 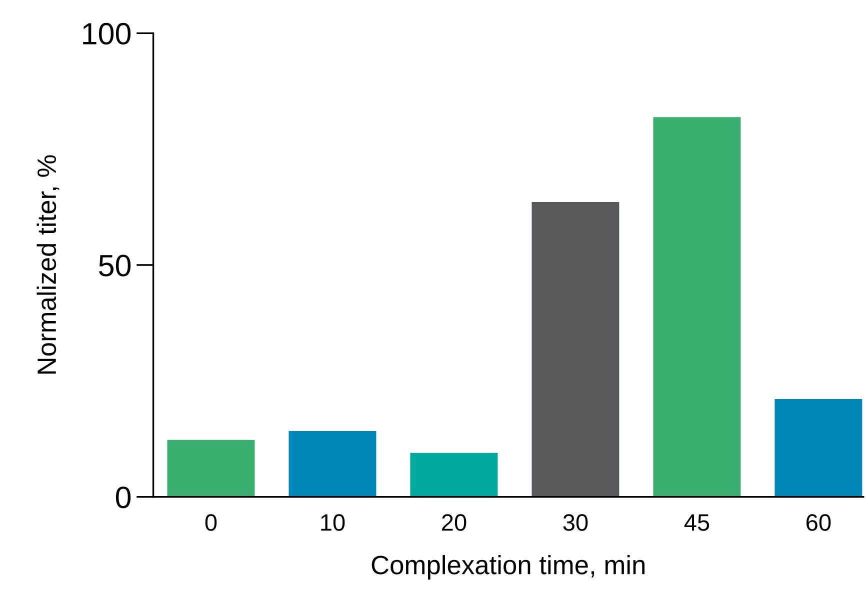 What do you see at coordinates (114, 265) in the screenshot?
I see `y-tick-label: 50` at bounding box center [114, 265].